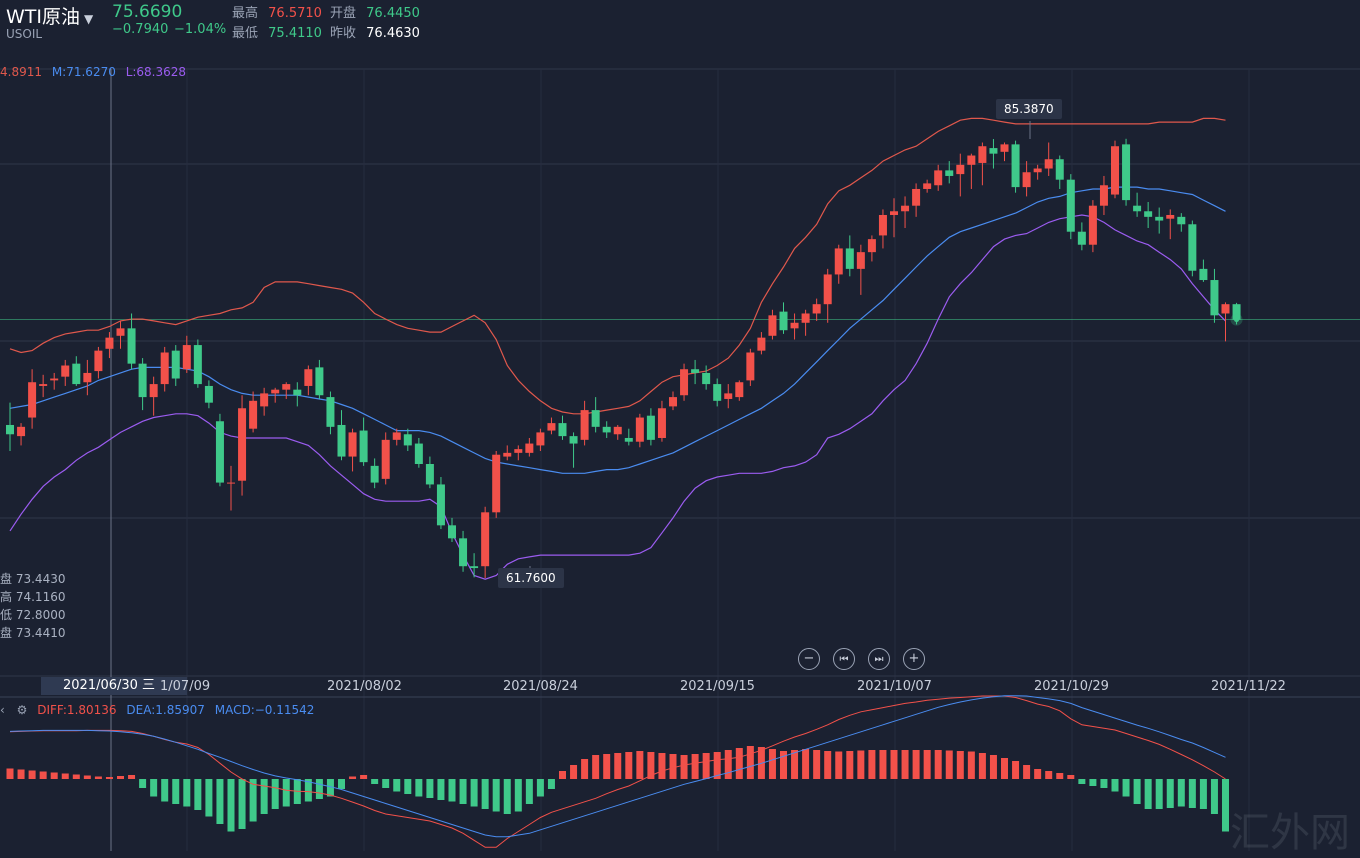 The width and height of the screenshot is (1360, 858). What do you see at coordinates (40, 579) in the screenshot?
I see `ohlc-open-value: 73.4430` at bounding box center [40, 579].